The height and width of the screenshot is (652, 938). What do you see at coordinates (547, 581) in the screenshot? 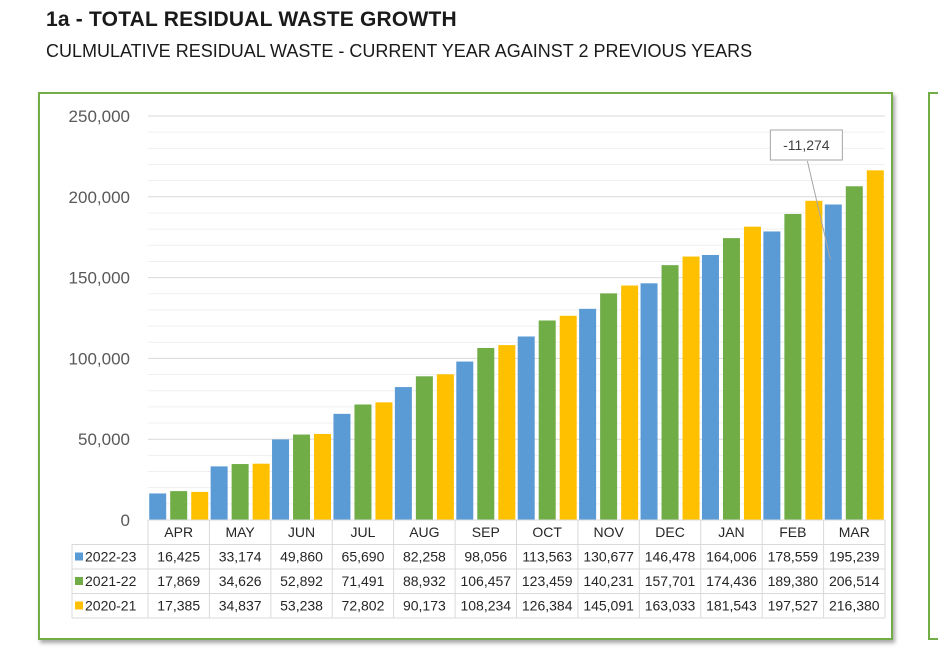
I see `data-label: 123,459` at bounding box center [547, 581].